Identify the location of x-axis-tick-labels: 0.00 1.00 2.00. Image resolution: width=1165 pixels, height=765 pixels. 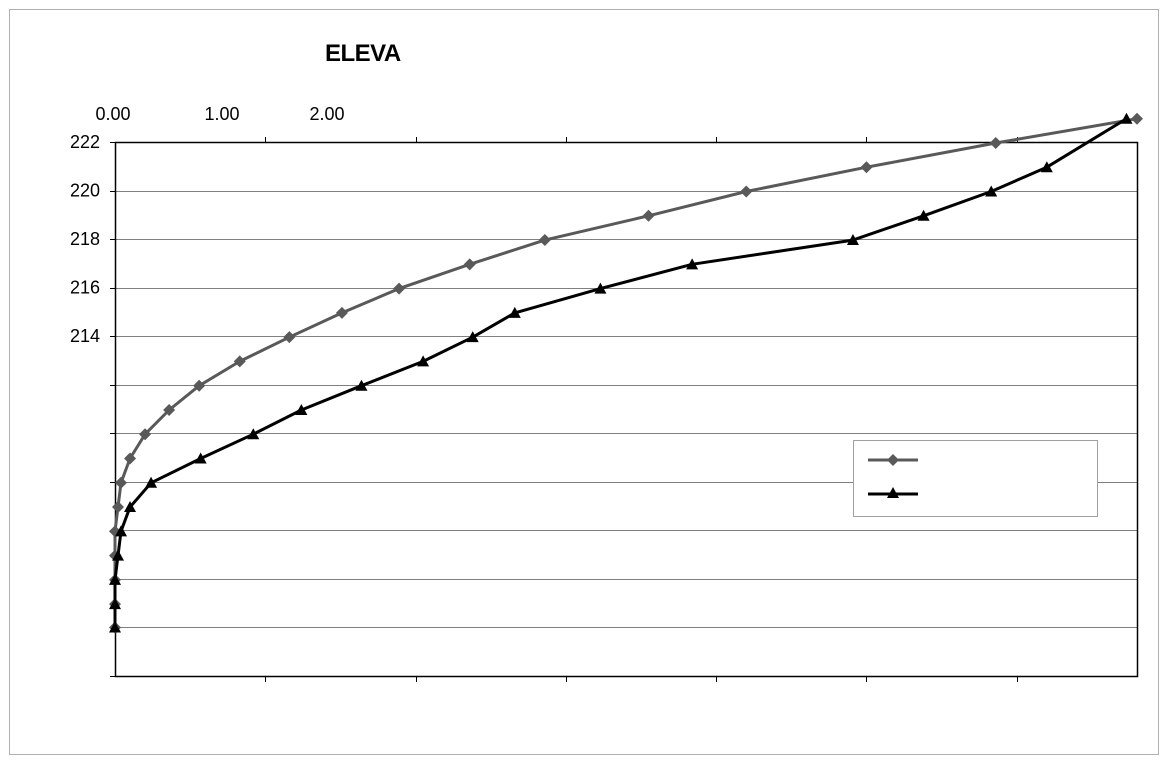
(219, 114).